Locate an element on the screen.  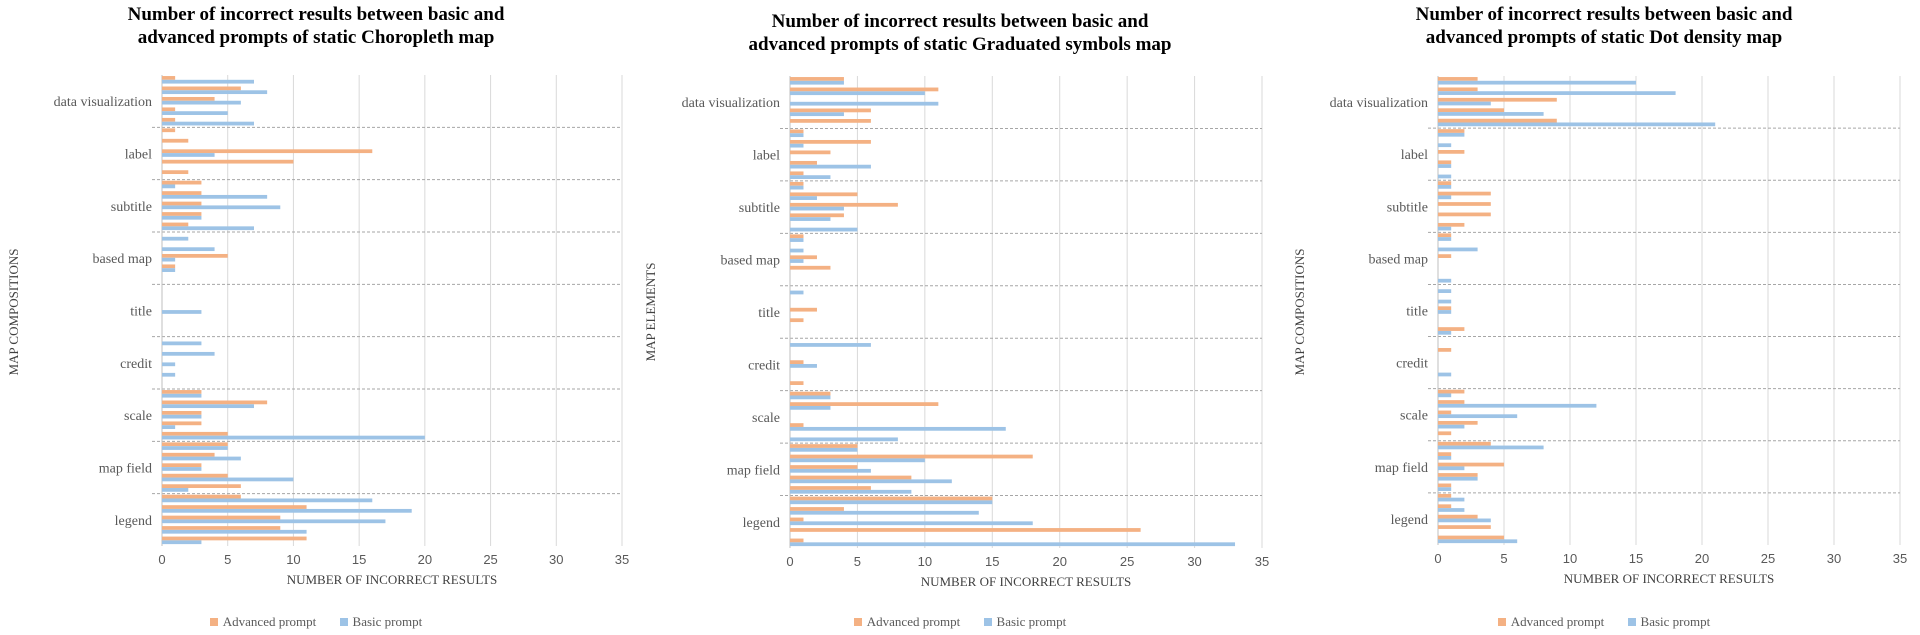
legend: Advanced prompt Basic prompt is located at coordinates (1604, 622).